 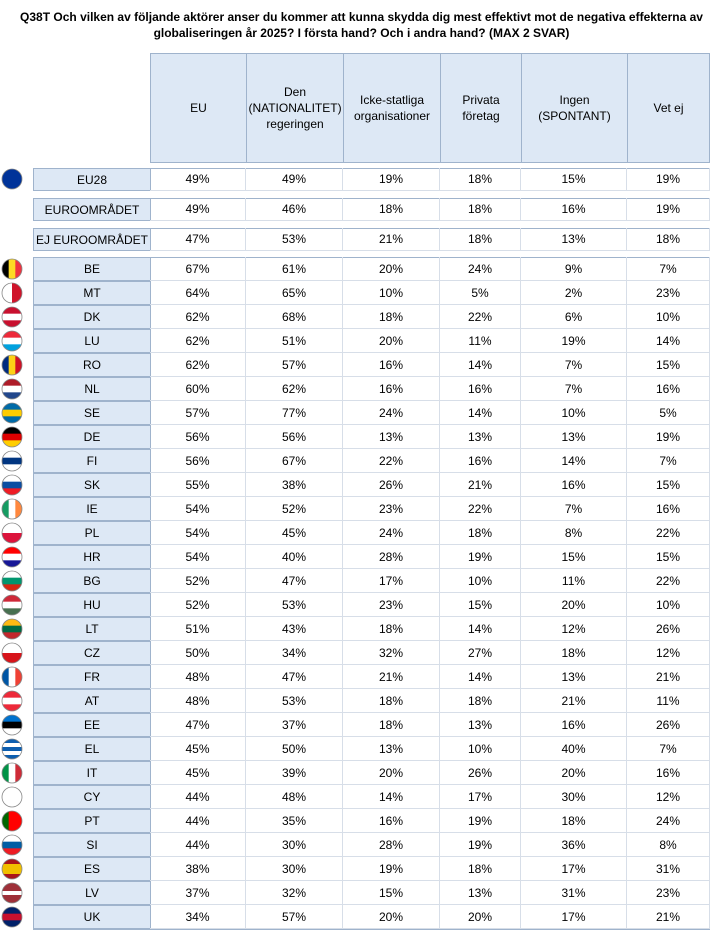 I want to click on data-cell: 54%, so click(x=198, y=533).